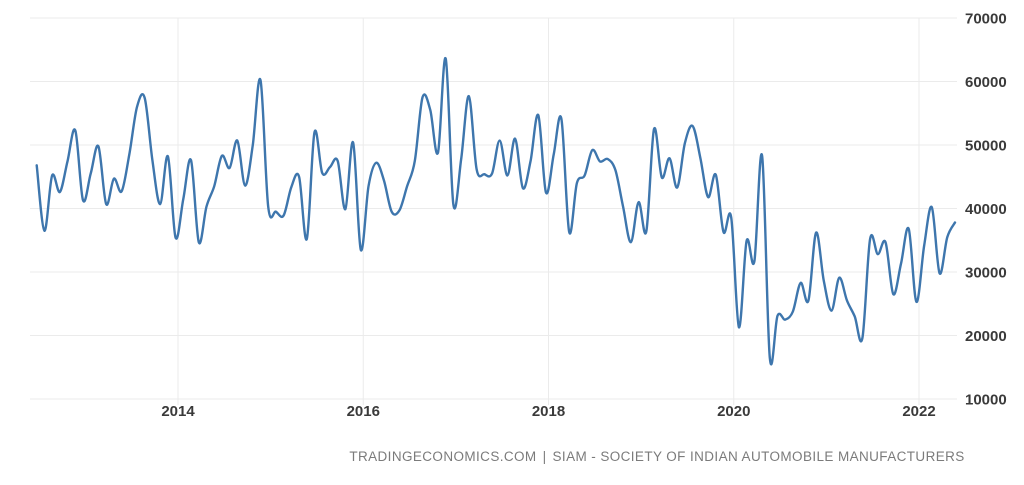 This screenshot has height=485, width=1024. Describe the element at coordinates (986, 400) in the screenshot. I see `y-axis-label: 10000` at that location.